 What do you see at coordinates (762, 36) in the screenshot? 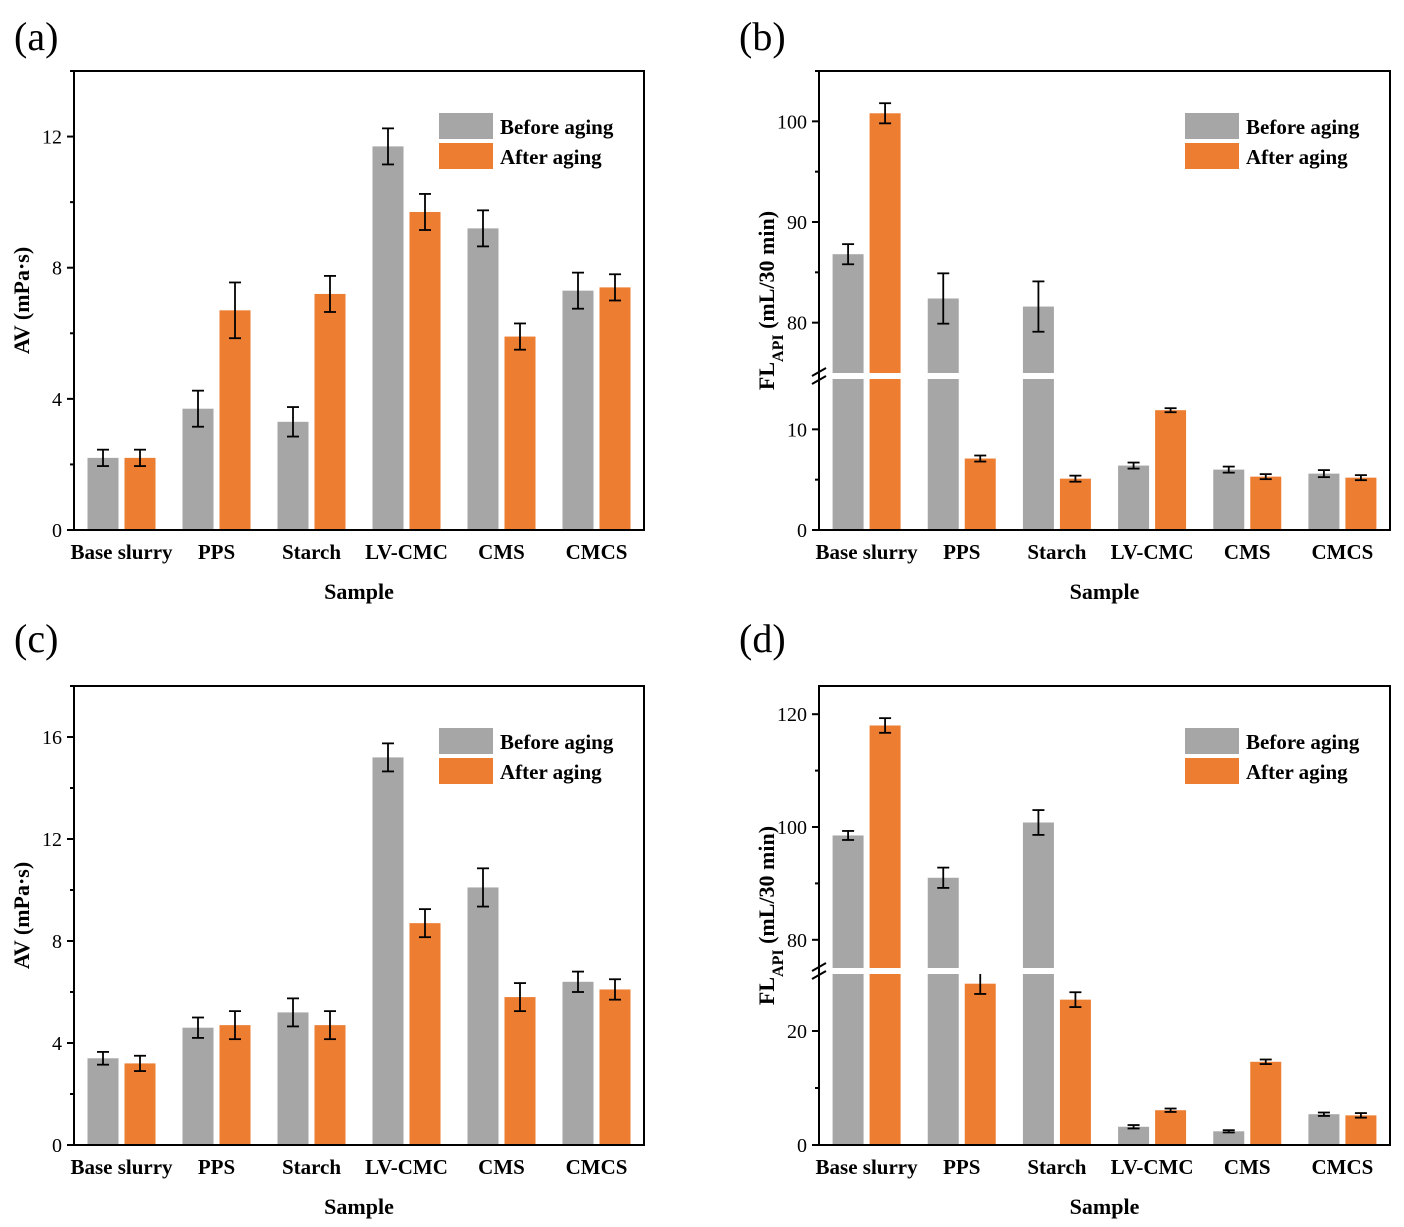
I see `panel-label: (b)` at bounding box center [762, 36].